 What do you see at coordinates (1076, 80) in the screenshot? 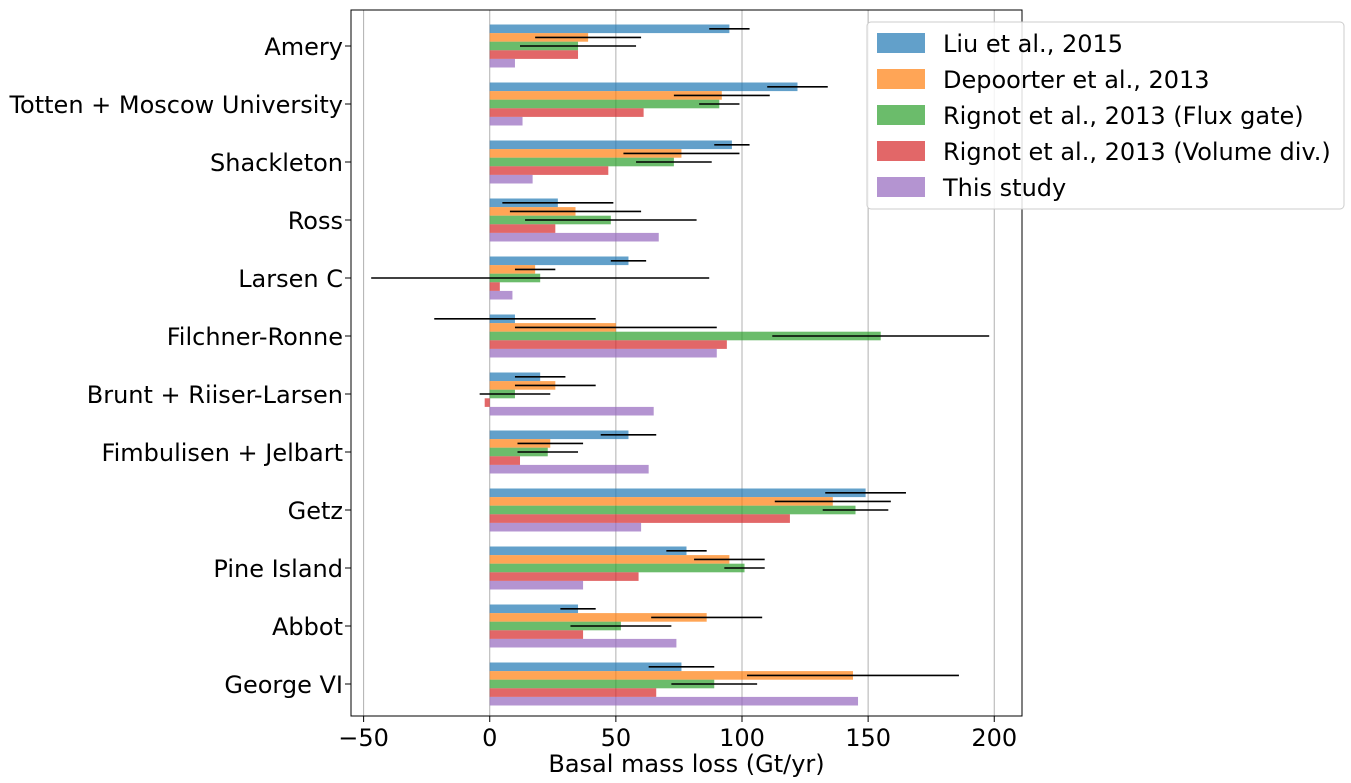
I see `legend-label: Depoorter et al., 2013` at bounding box center [1076, 80].